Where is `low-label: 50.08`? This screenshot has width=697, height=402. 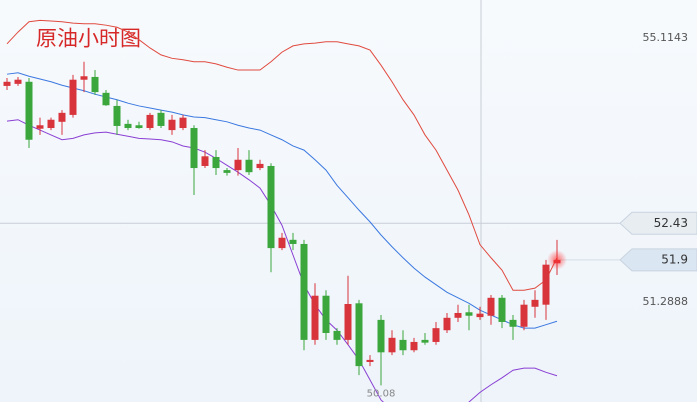
low-label: 50.08 is located at coordinates (381, 393).